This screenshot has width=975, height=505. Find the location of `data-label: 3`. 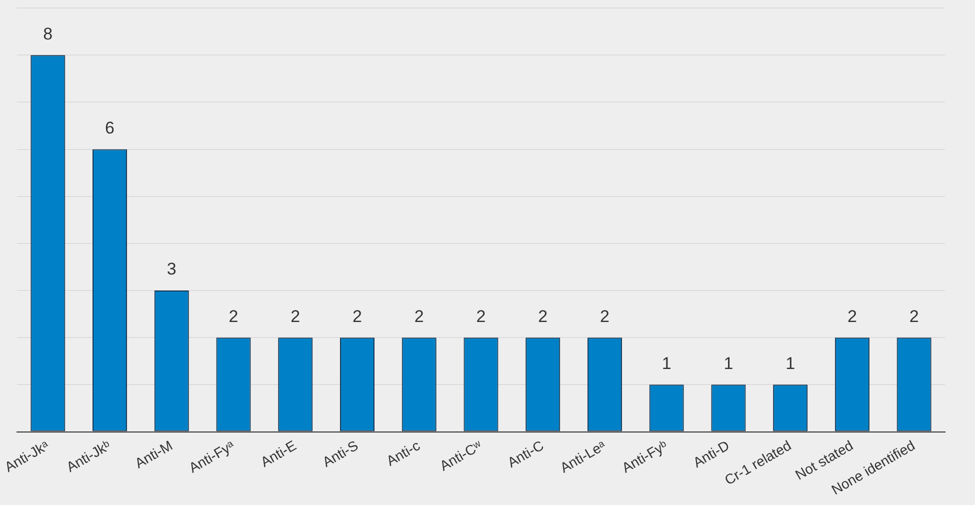

data-label: 3 is located at coordinates (171, 269).